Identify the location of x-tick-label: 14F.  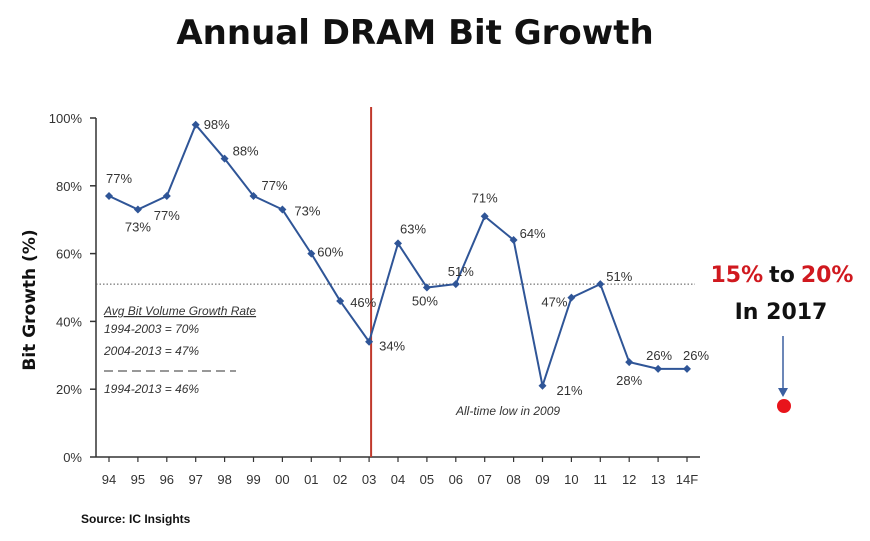
(687, 479).